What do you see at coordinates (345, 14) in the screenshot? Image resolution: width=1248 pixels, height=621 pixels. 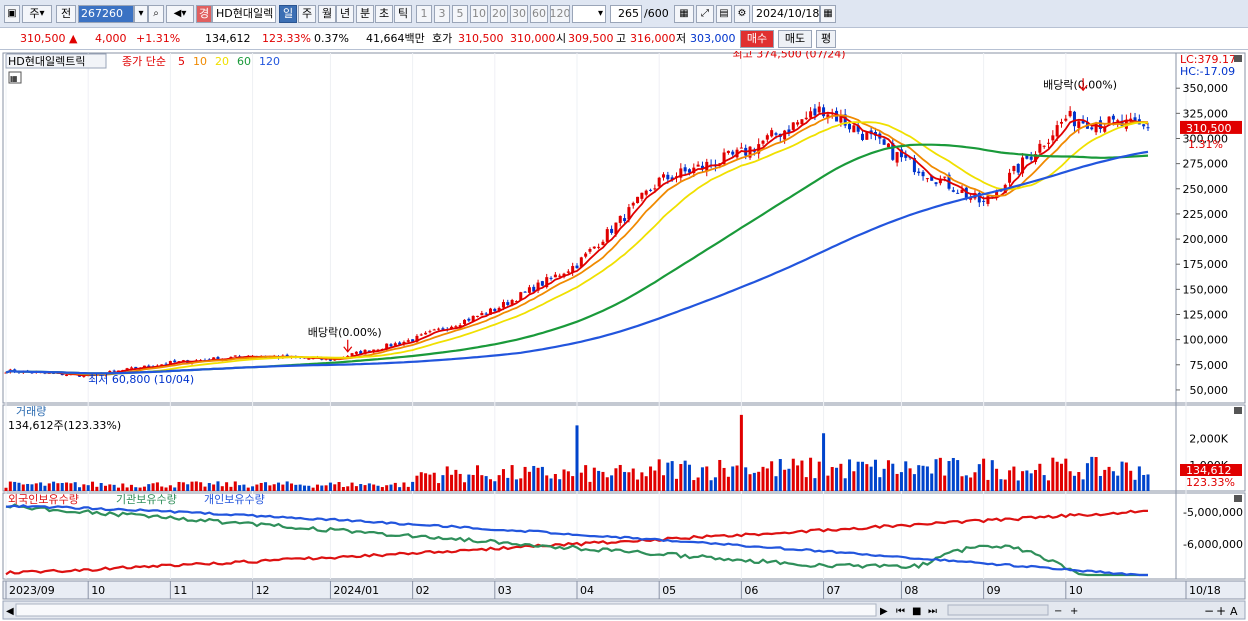 I see `tab-period-3: 년` at bounding box center [345, 14].